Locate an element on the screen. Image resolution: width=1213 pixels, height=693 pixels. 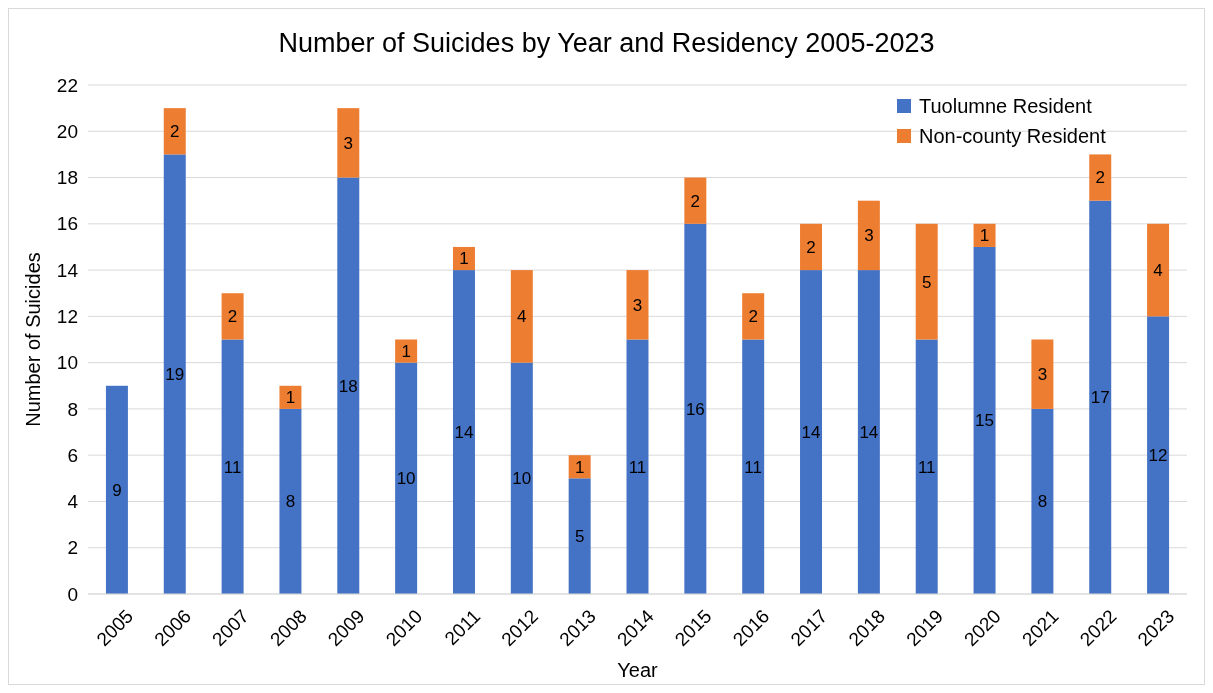
chart-title: Number of Suicides by Year and Residency 2005-2023 is located at coordinates (606, 43).